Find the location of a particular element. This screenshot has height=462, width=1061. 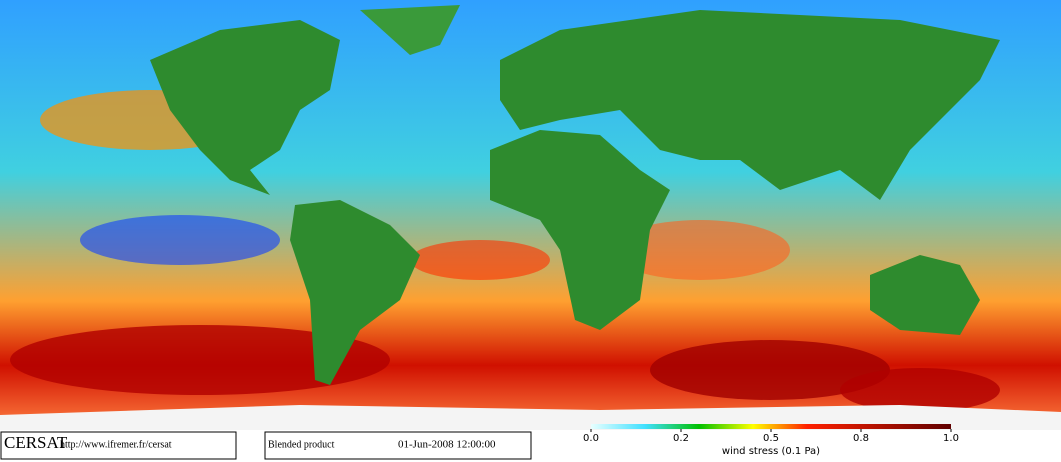

colorbar-label: wind stress (0.1 Pa) is located at coordinates (771, 451).